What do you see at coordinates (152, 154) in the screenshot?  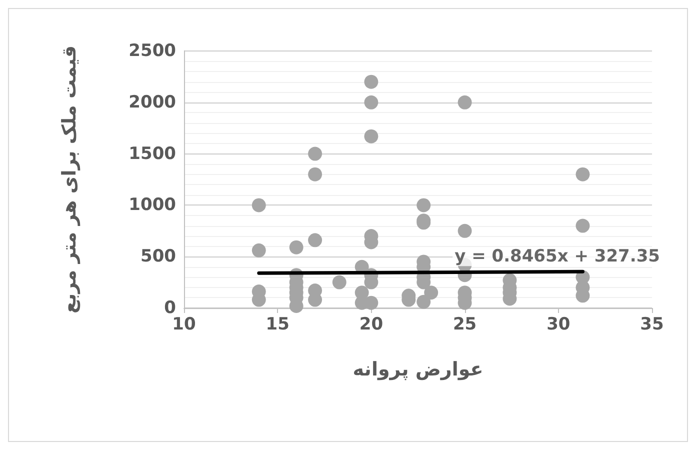 I see `y-tick-label: 1500` at bounding box center [152, 154].